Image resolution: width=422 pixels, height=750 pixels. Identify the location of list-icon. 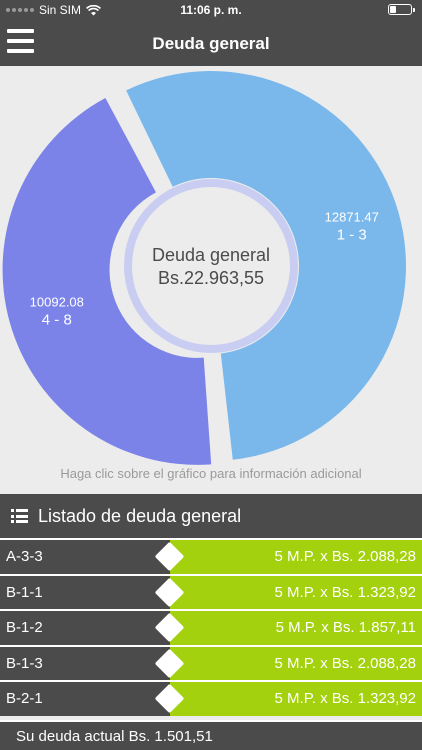
(19, 516).